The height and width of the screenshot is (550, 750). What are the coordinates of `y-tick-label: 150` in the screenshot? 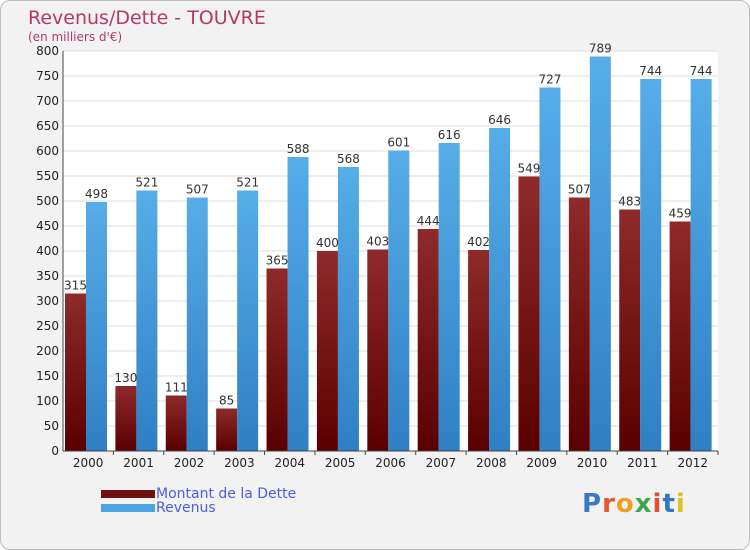 It's located at (47, 376).